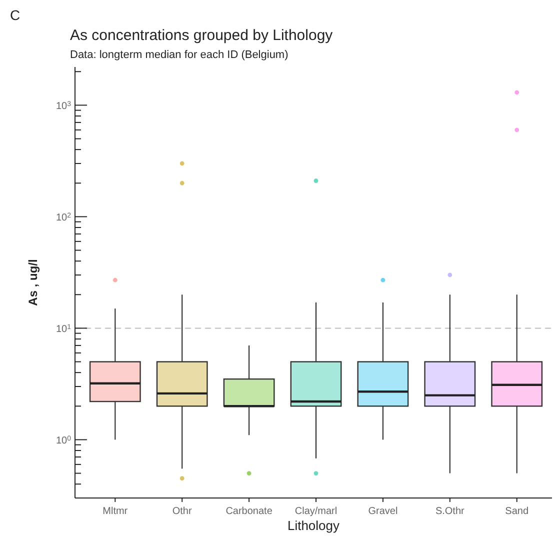 The height and width of the screenshot is (541, 558). I want to click on x-tick-label: Sand, so click(517, 511).